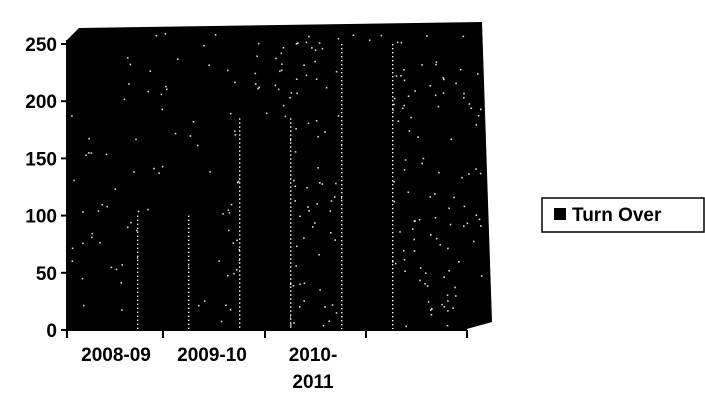 The height and width of the screenshot is (396, 705). What do you see at coordinates (560, 214) in the screenshot?
I see `legend-swatch` at bounding box center [560, 214].